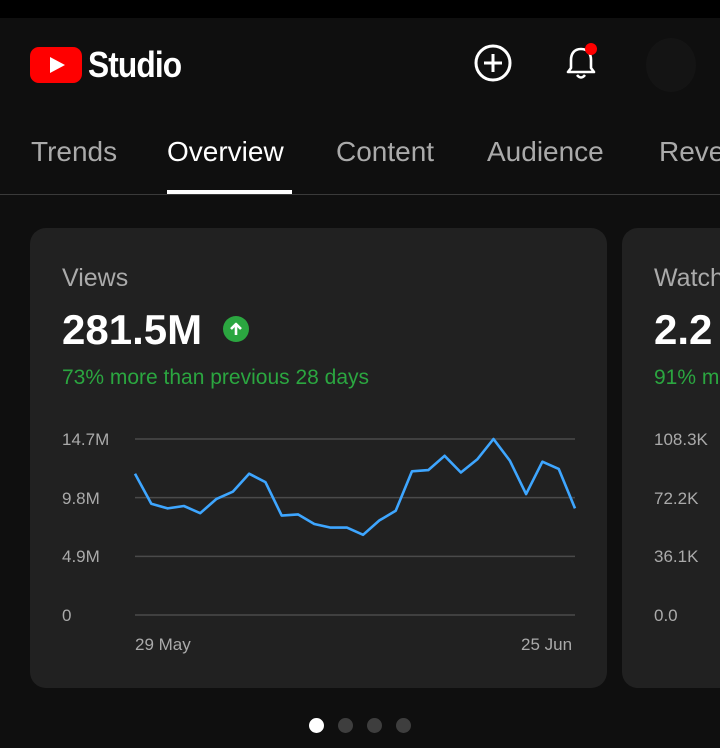 This screenshot has height=748, width=720. I want to click on tab-audience: Audience, so click(545, 151).